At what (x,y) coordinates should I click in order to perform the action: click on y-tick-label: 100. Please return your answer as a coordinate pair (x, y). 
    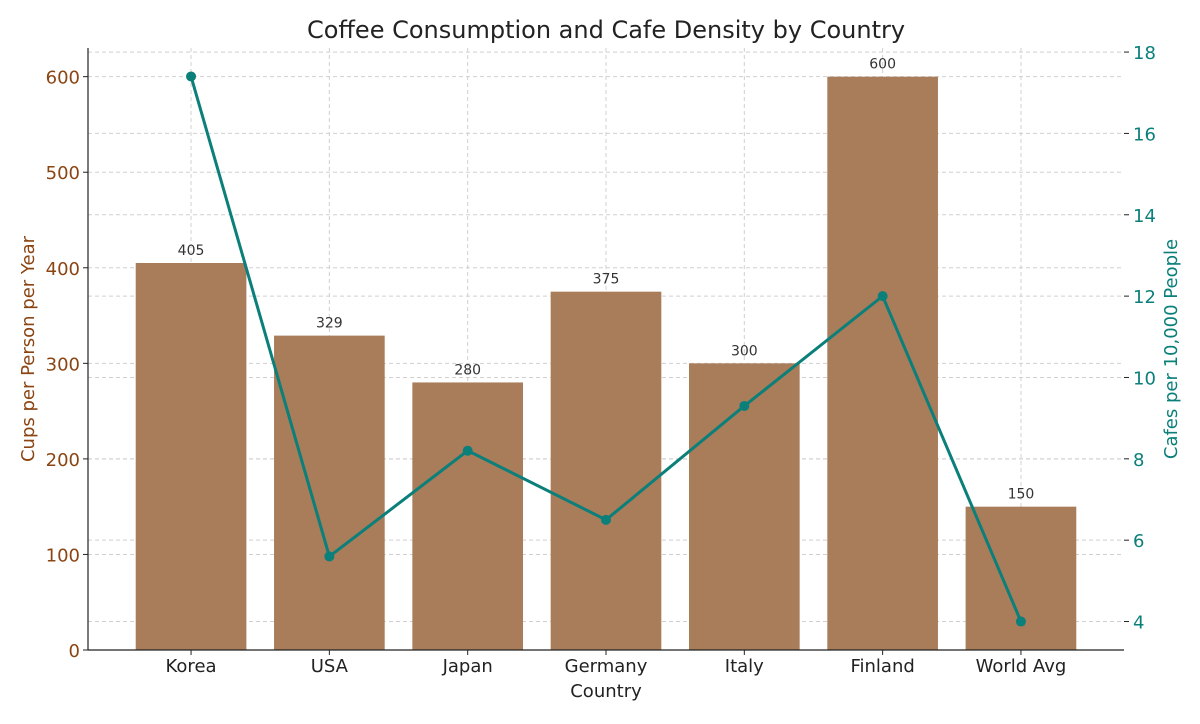
    Looking at the image, I should click on (63, 555).